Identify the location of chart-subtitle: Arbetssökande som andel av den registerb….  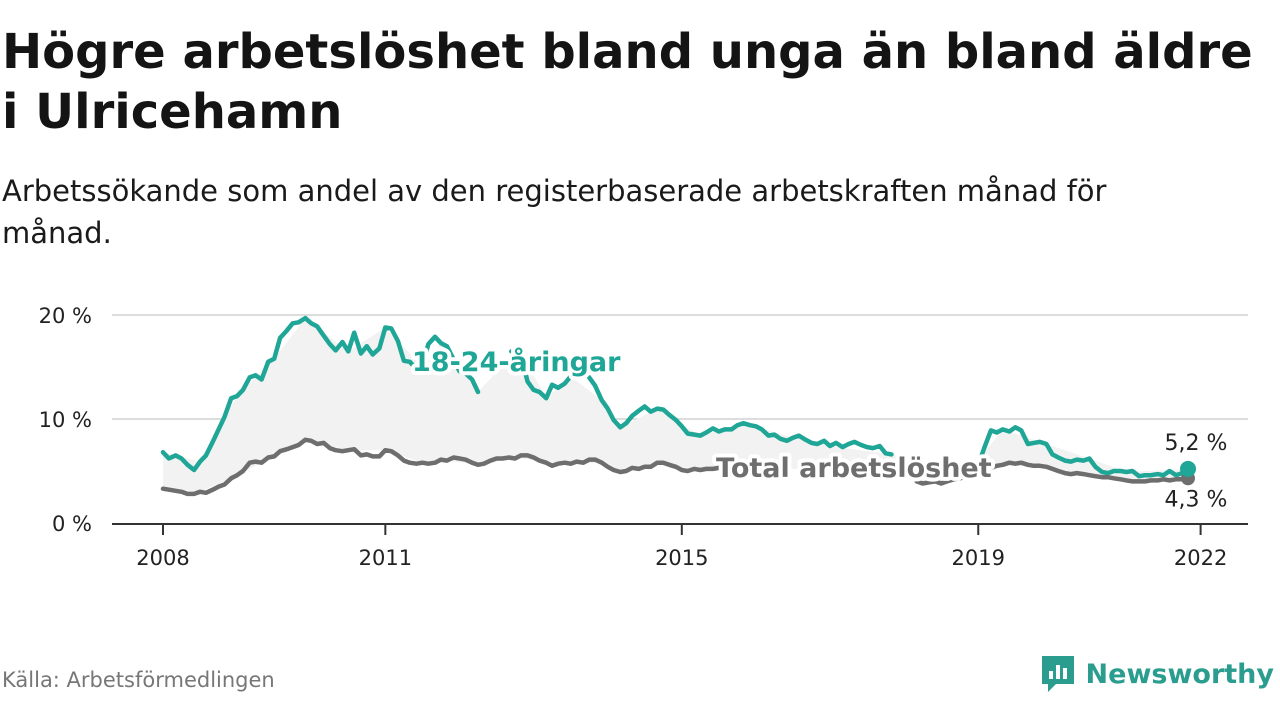
(554, 212).